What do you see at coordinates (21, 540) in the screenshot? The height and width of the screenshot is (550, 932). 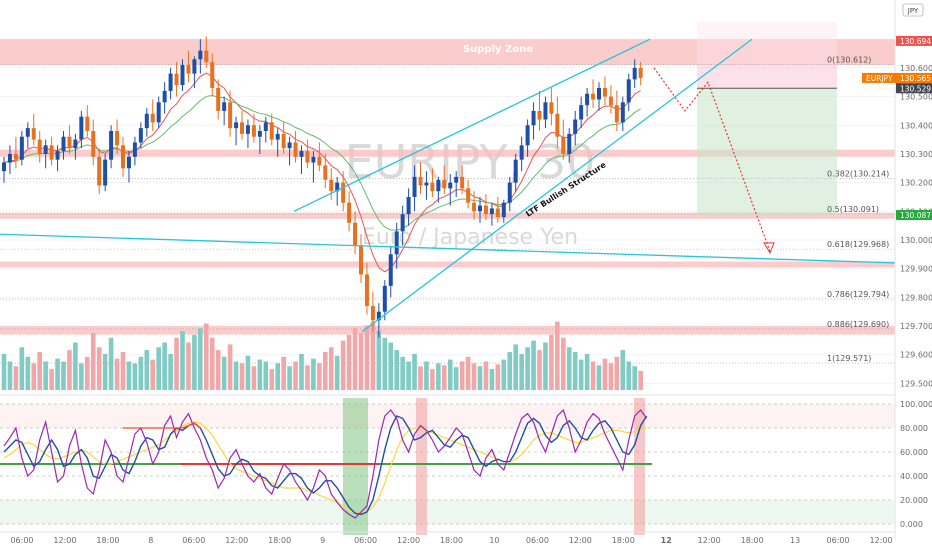 I see `time-label-0: 06:00` at bounding box center [21, 540].